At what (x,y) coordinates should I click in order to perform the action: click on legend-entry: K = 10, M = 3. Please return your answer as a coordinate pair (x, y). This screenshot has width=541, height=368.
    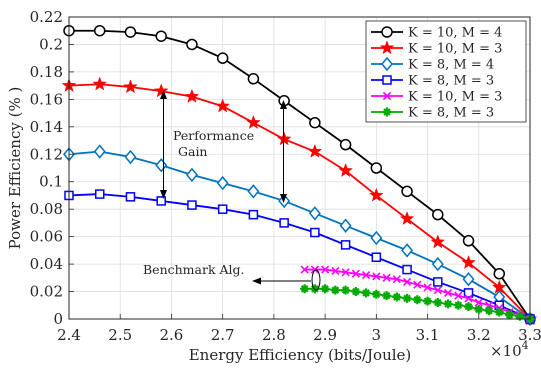
    Looking at the image, I should click on (436, 48).